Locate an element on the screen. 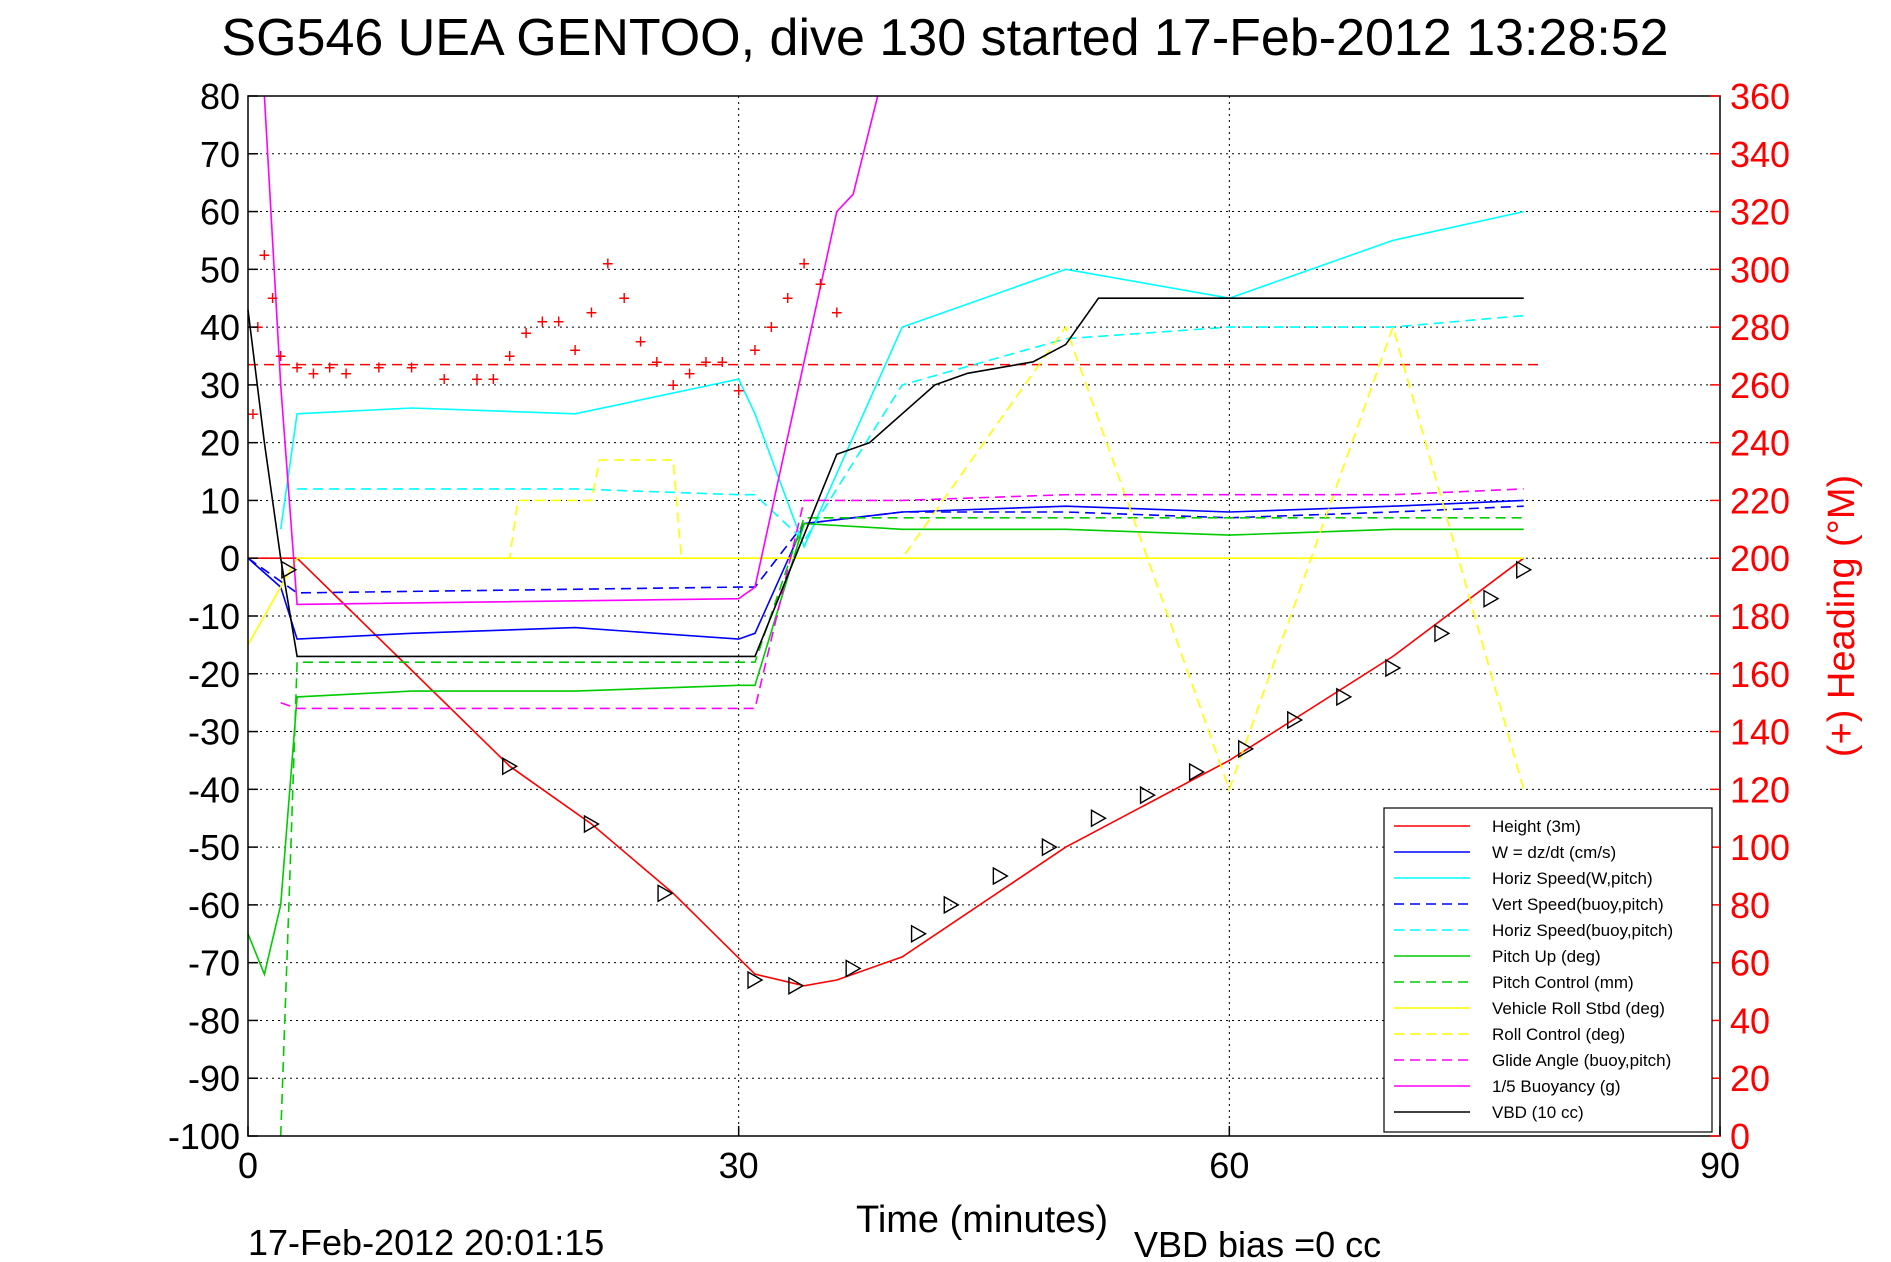 The width and height of the screenshot is (1891, 1262). legend-label: W = dz/dt (cm/s) is located at coordinates (1554, 852).